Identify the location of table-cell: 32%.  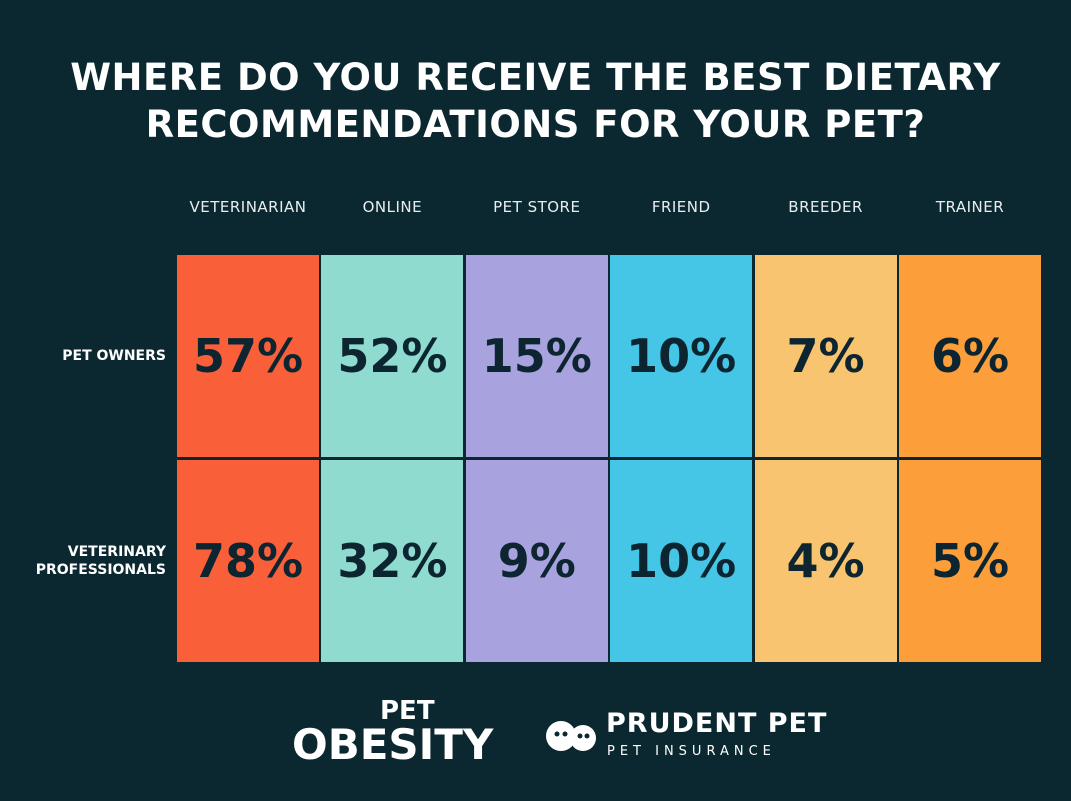
(392, 561).